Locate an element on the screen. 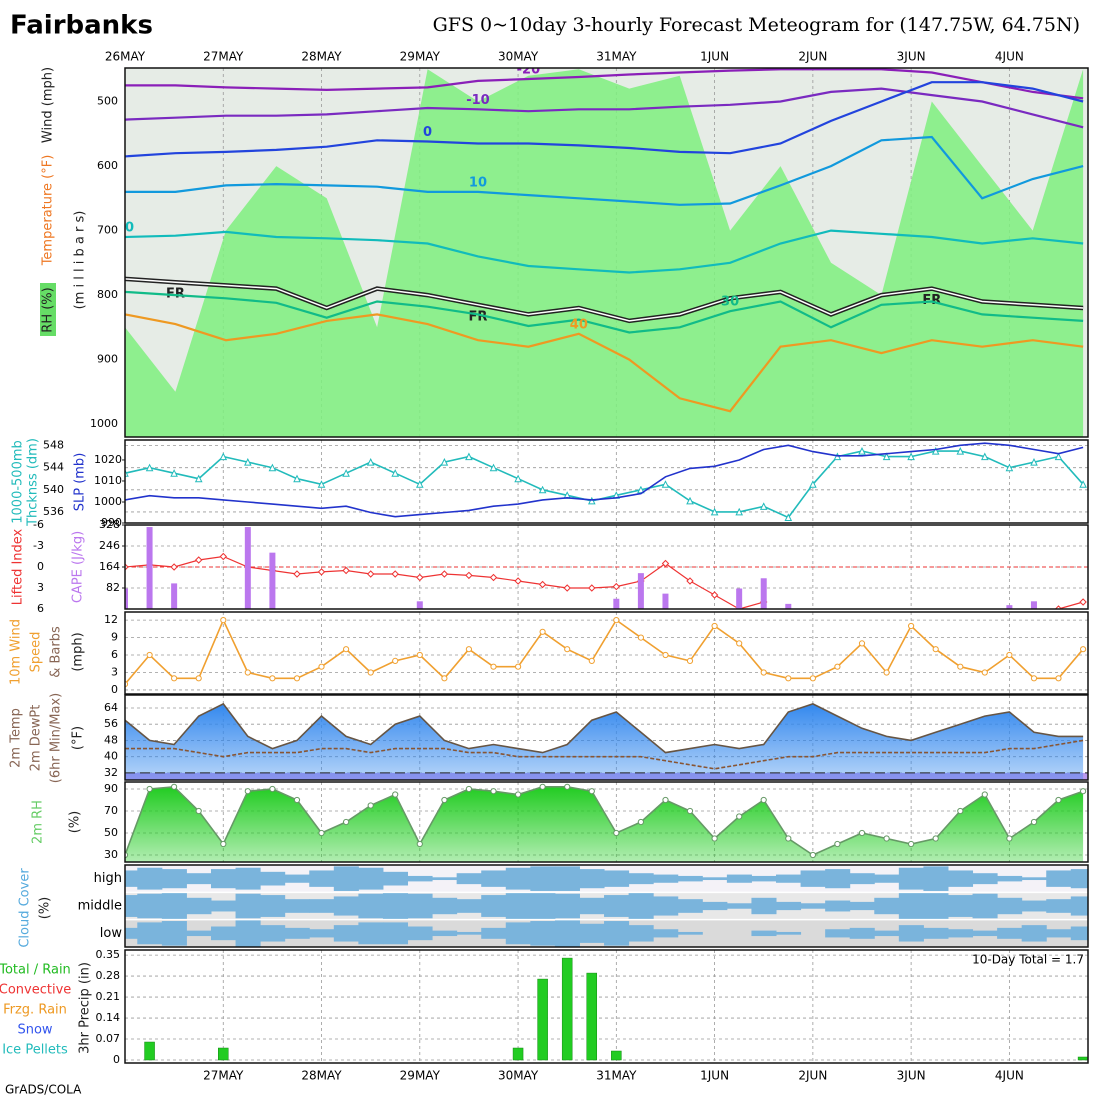 The height and width of the screenshot is (1100, 1100). isotherm-label: 40 is located at coordinates (579, 324).